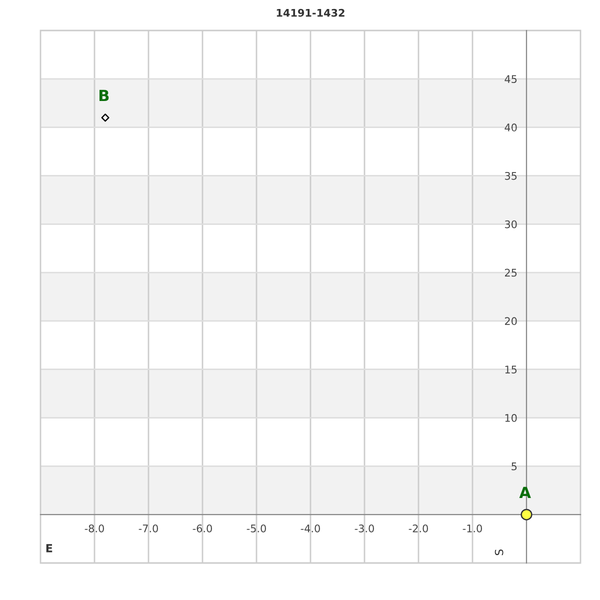 This screenshot has height=600, width=600. Describe the element at coordinates (256, 528) in the screenshot. I see `x-tick-label: -5.0` at that location.